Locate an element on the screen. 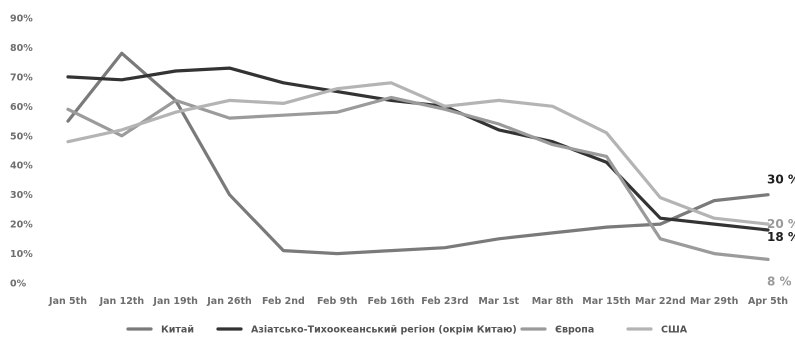  y-tick-label: 50% is located at coordinates (21, 136).